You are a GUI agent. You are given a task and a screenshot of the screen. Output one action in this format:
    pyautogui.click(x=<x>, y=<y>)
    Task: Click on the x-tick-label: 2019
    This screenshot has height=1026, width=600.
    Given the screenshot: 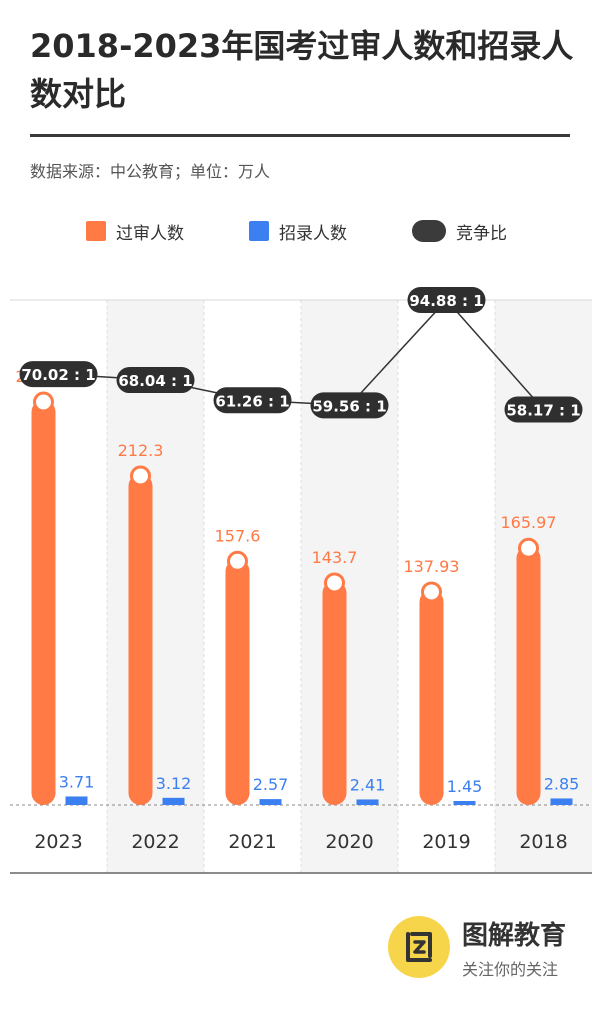 What is the action you would take?
    pyautogui.click(x=446, y=842)
    